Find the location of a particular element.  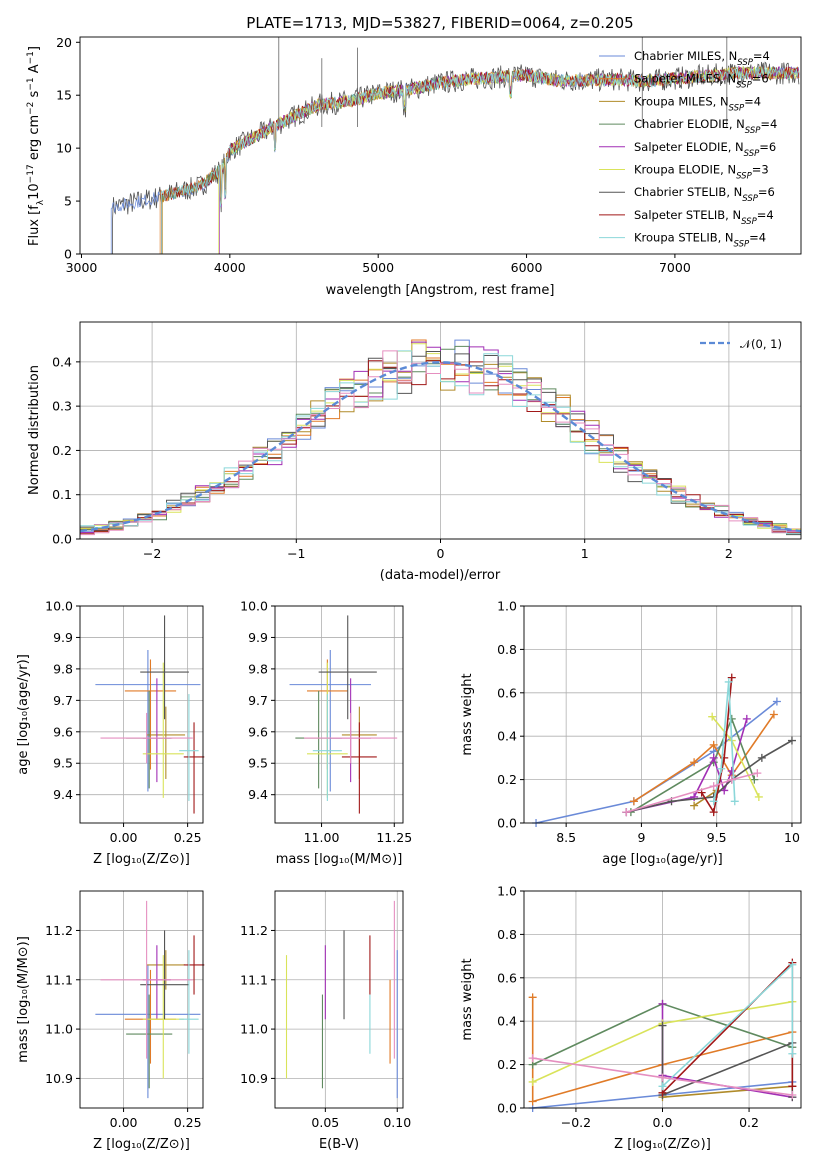

weight-vs-age-xlabel: age [log₁₀(age/yr)] is located at coordinates (662, 859).